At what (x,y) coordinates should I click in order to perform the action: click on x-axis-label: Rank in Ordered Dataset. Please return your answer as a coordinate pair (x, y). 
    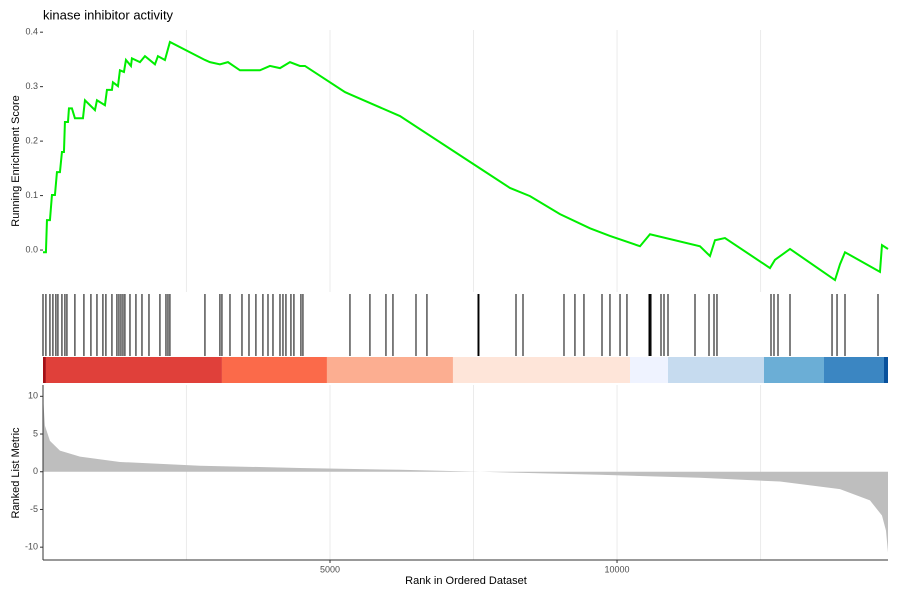
    Looking at the image, I should click on (466, 581).